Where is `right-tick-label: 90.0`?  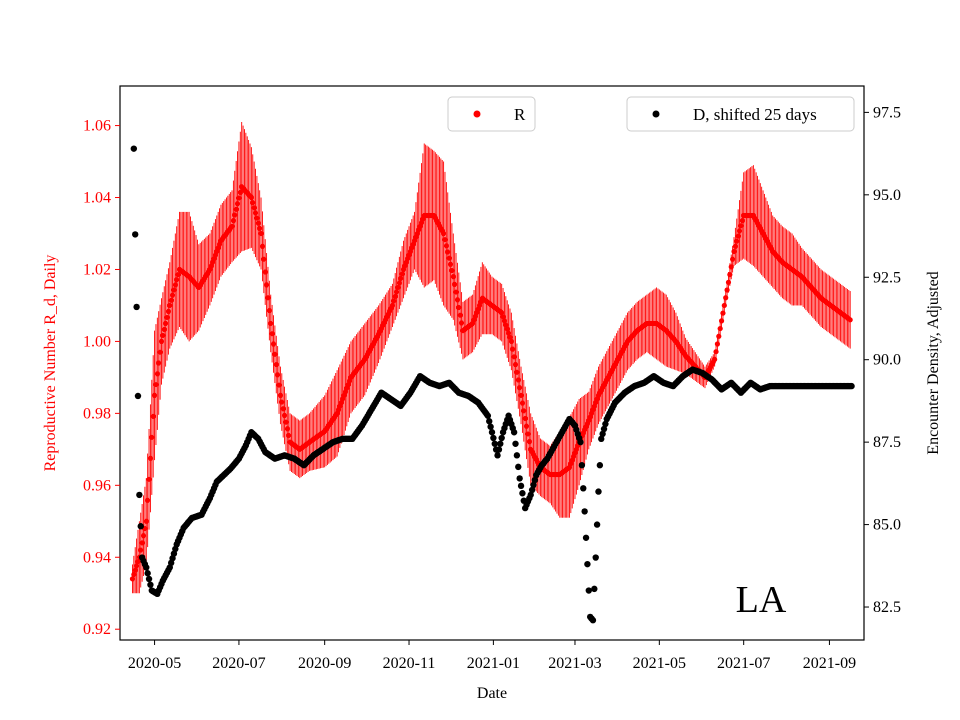
right-tick-label: 90.0 is located at coordinates (887, 360).